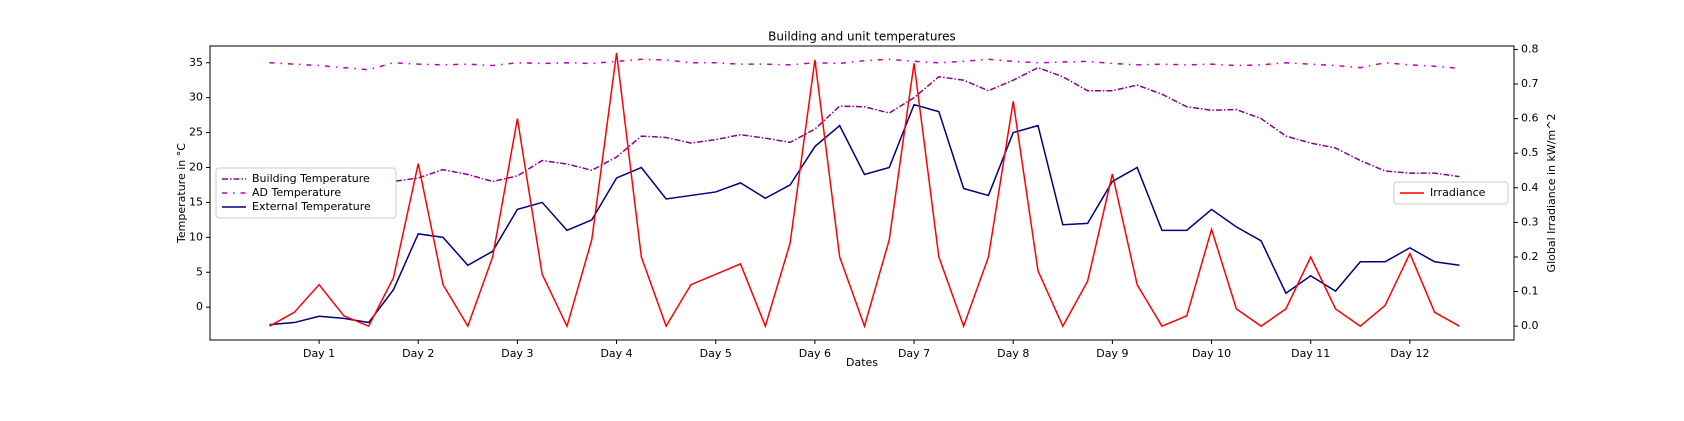 The width and height of the screenshot is (1684, 421). I want to click on x-tick-label: Day 9, so click(1112, 353).